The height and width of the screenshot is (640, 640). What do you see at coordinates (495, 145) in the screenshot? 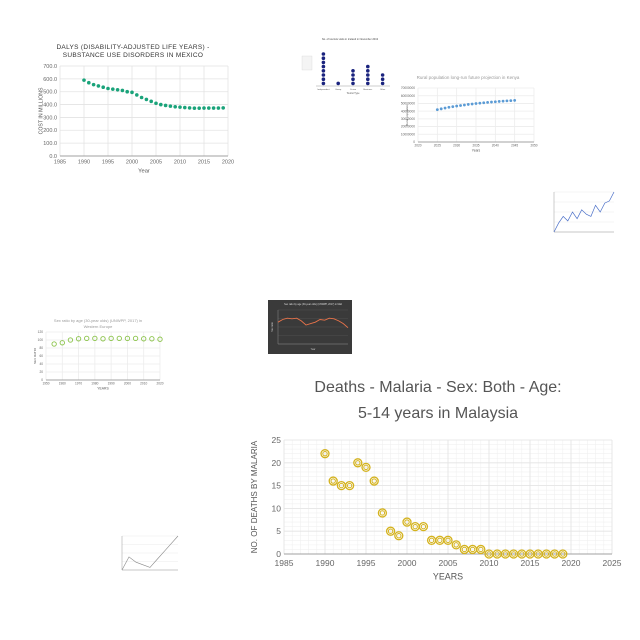
I see `x-tick-label: 2040` at bounding box center [495, 145].